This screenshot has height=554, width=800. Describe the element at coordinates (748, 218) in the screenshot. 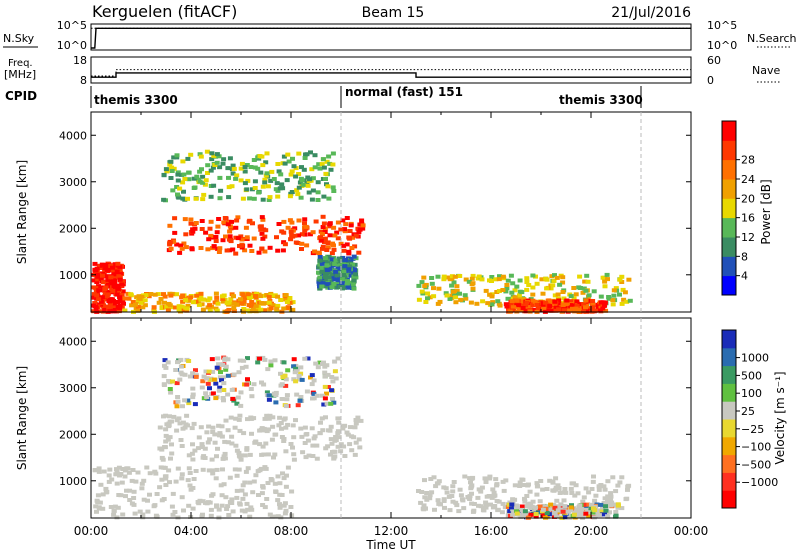

I see `power-colorbar-tick-label: 16` at that location.